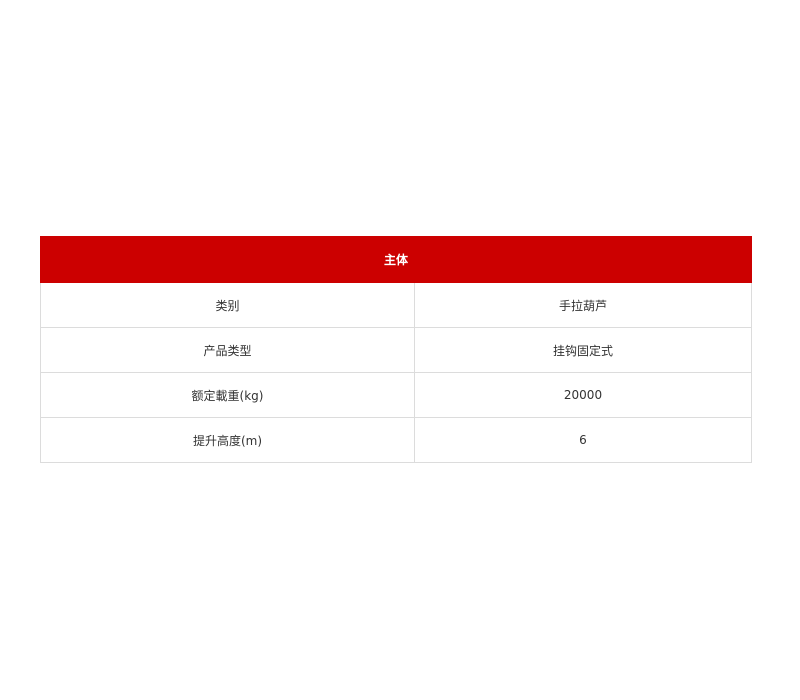  What do you see at coordinates (583, 440) in the screenshot?
I see `row-value: 6` at bounding box center [583, 440].